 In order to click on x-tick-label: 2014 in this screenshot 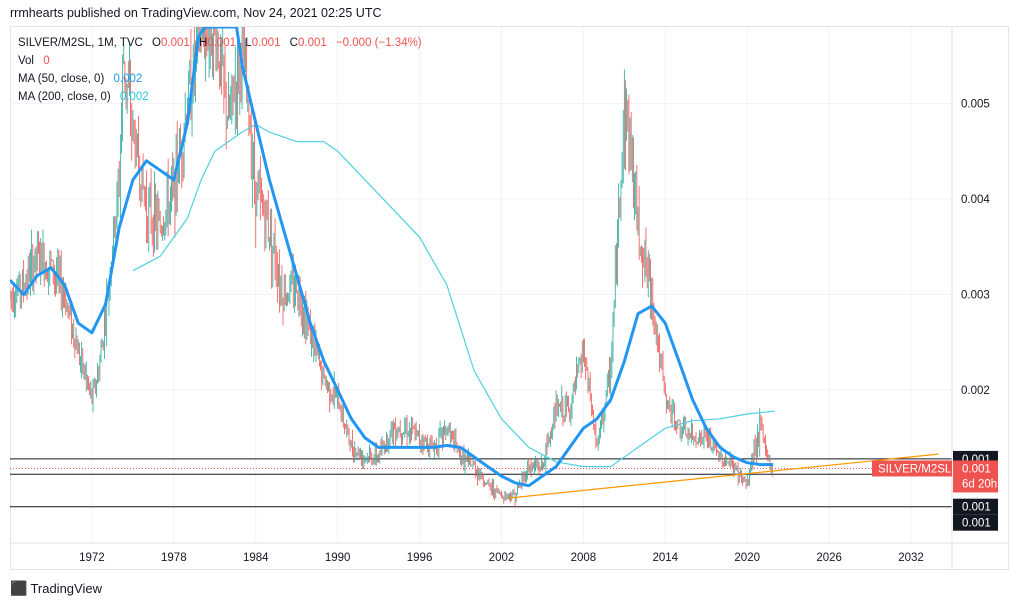, I will do `click(666, 558)`.